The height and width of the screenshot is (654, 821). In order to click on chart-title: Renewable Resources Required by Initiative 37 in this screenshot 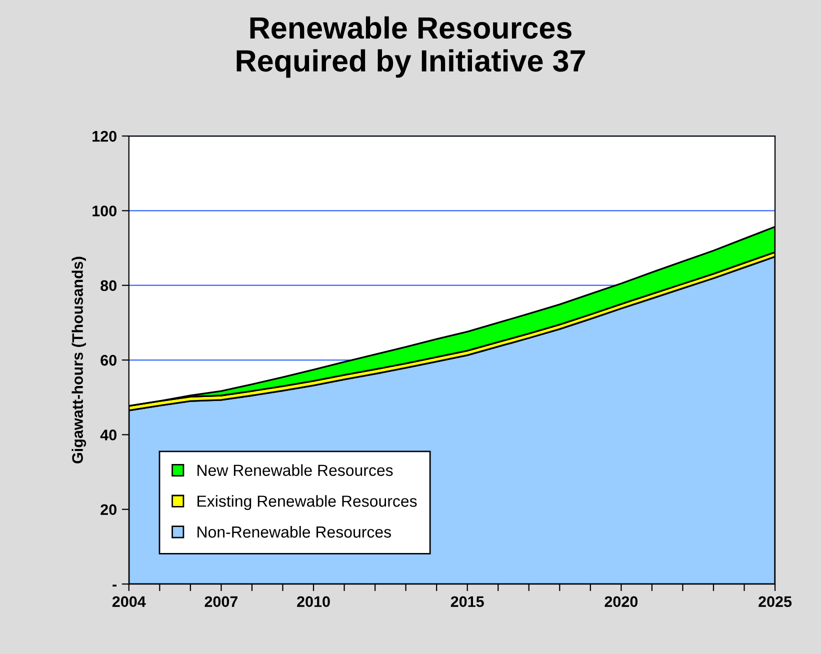, I will do `click(410, 47)`.